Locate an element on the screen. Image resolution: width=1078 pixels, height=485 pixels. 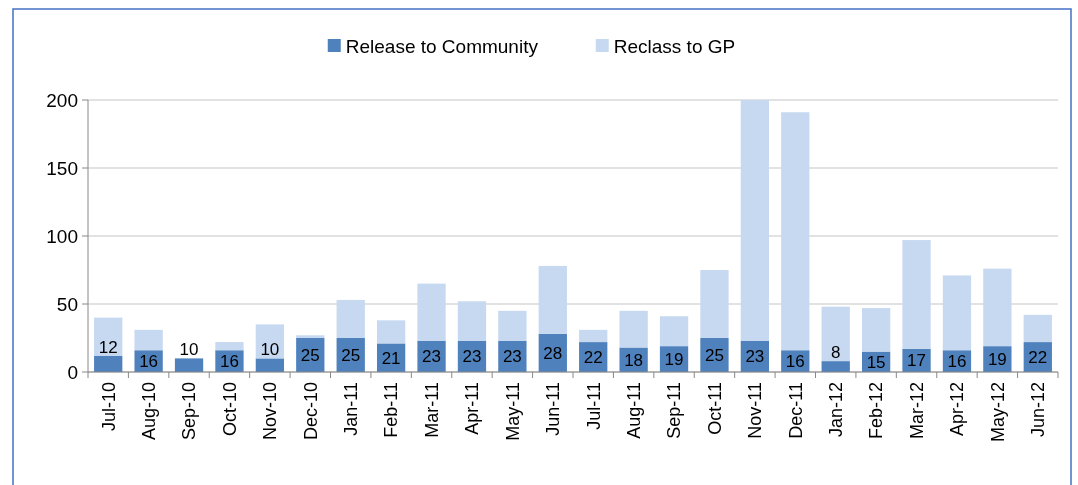
y-tick-label: 100 is located at coordinates (62, 236).